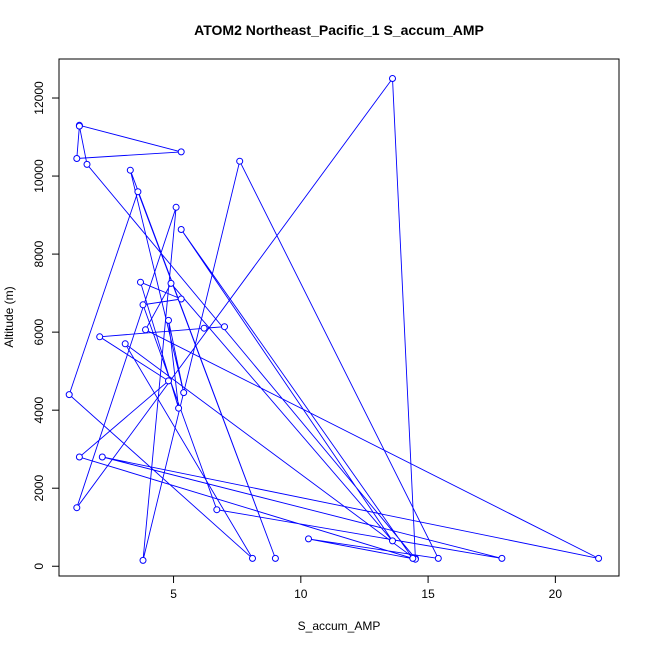  What do you see at coordinates (556, 594) in the screenshot?
I see `x-tick-label: 20` at bounding box center [556, 594].